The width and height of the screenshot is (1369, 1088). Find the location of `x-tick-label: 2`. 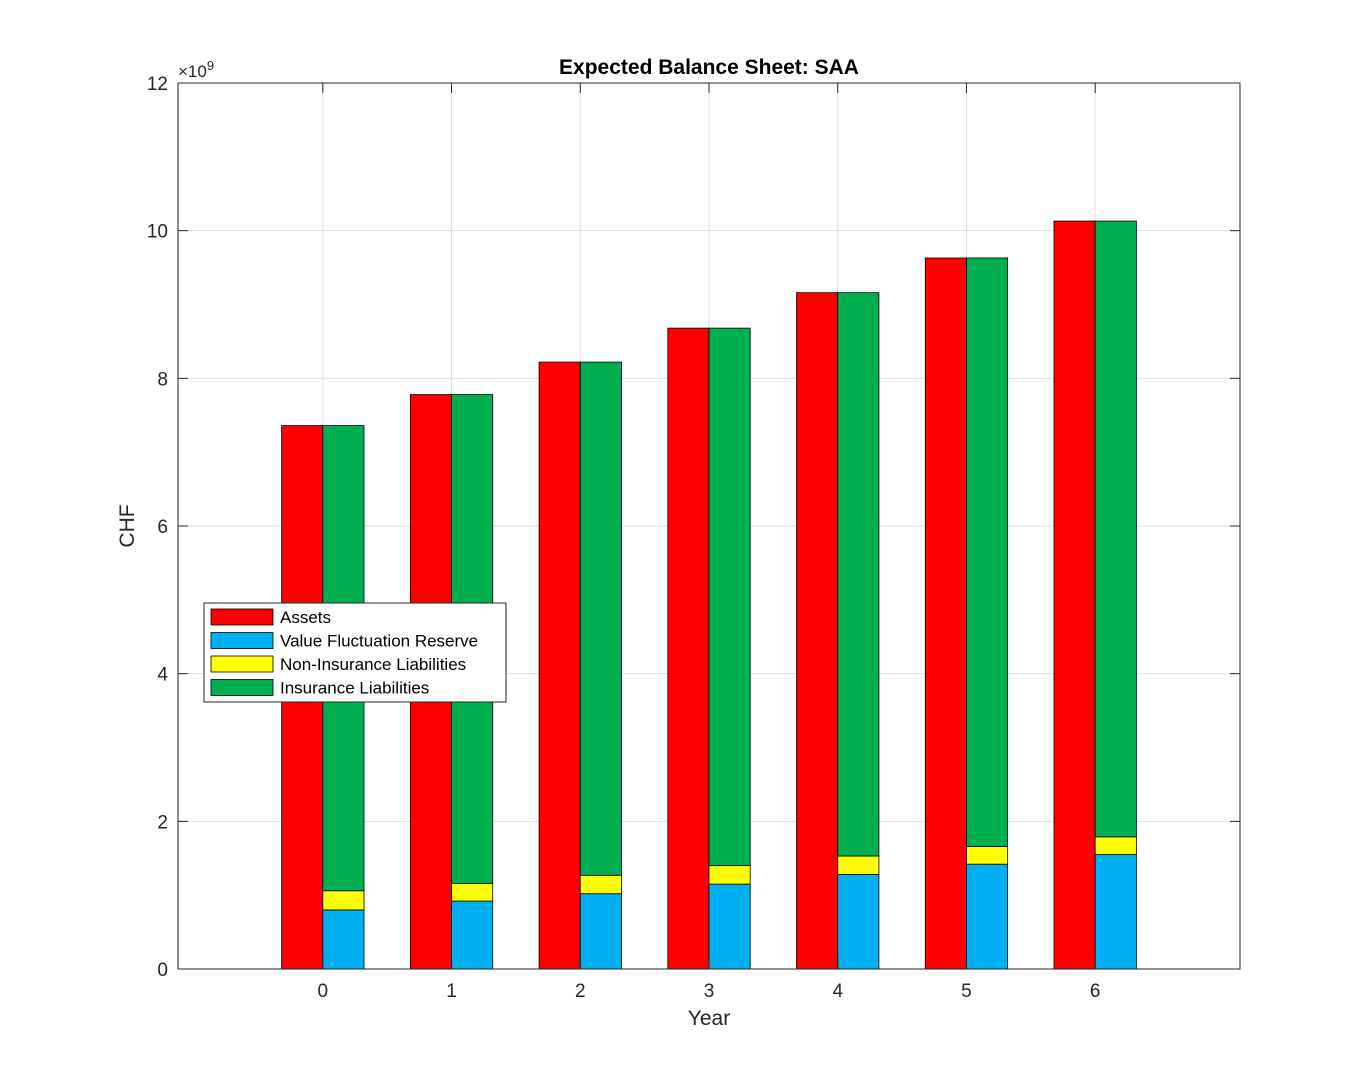

x-tick-label: 2 is located at coordinates (580, 991).